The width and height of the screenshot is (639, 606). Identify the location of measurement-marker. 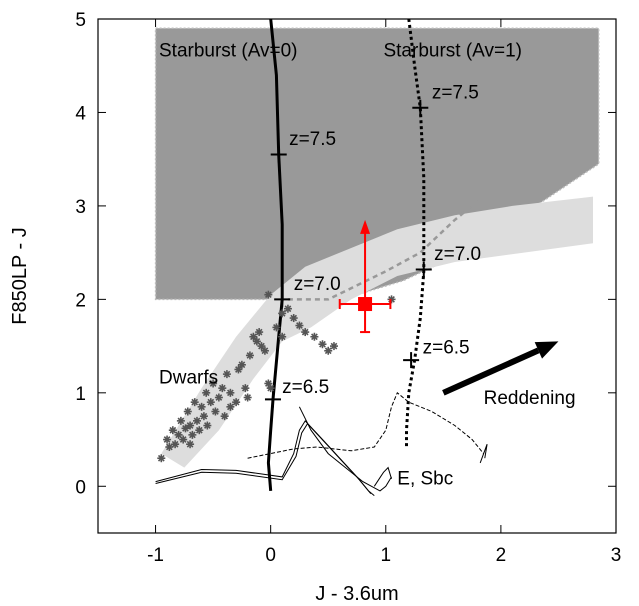
(365, 304).